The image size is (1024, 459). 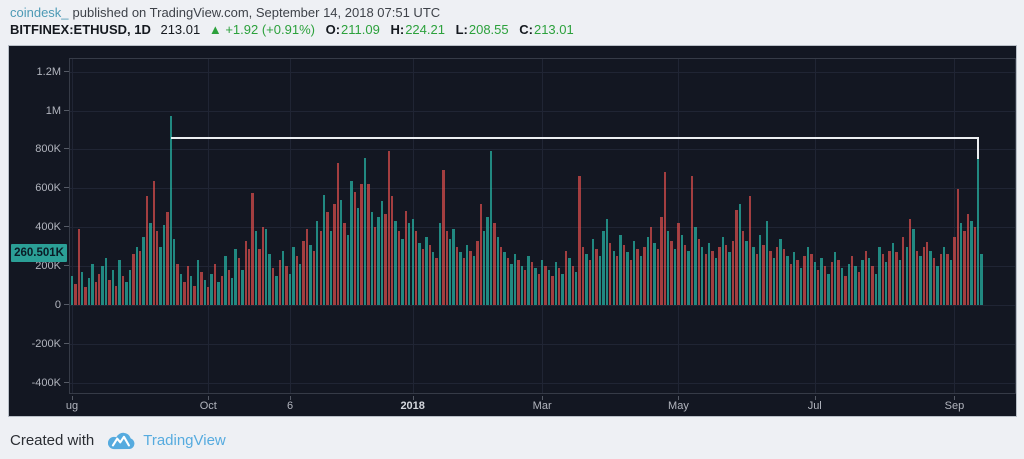 I want to click on tradingview-link: TradingView, so click(x=184, y=440).